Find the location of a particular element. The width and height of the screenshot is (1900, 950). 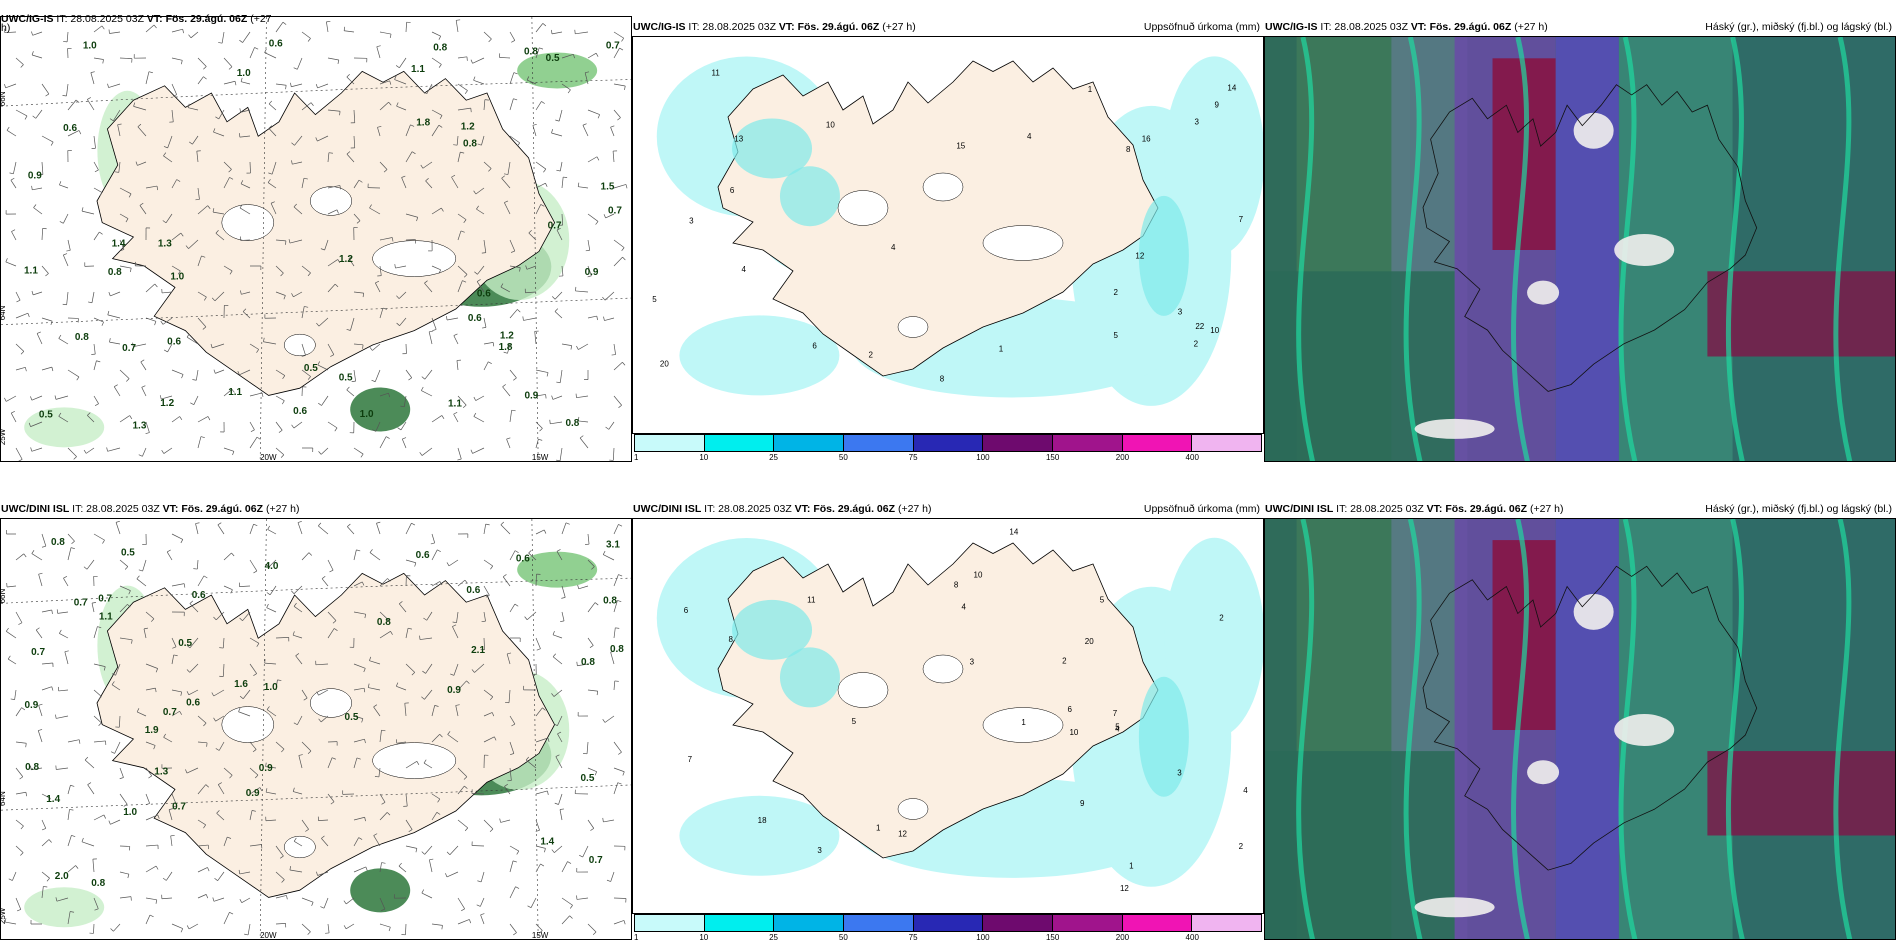

cloud-high-patch is located at coordinates (1644, 730).